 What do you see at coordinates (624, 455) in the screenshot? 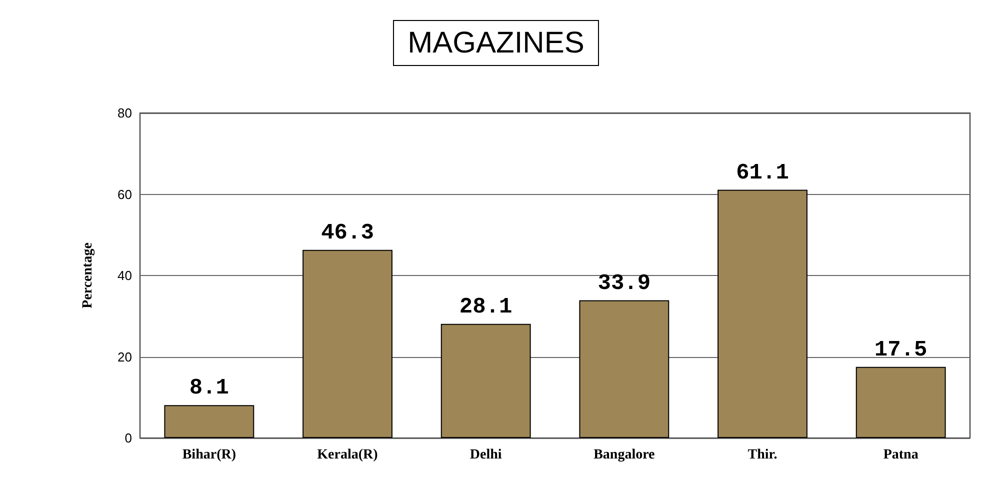
I see `x-tick-label: Bangalore` at bounding box center [624, 455].